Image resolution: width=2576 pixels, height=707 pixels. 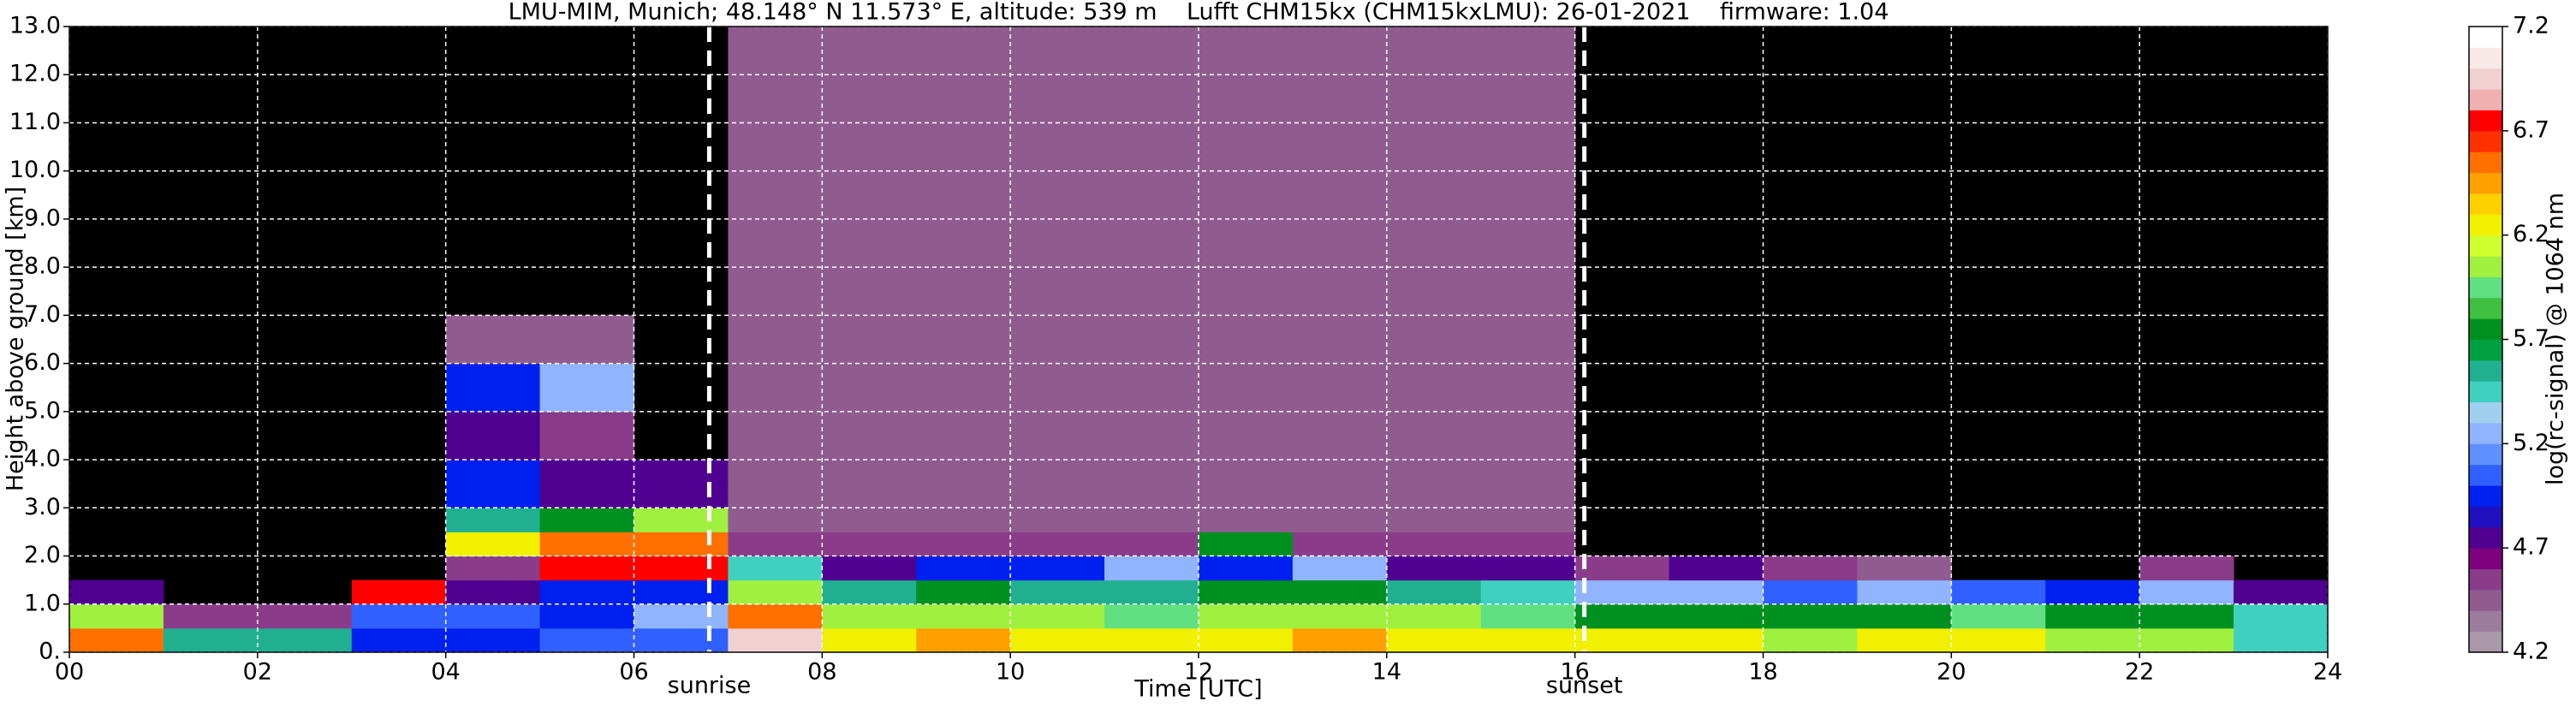 I want to click on y-tick-label: 3.0, so click(x=42, y=507).